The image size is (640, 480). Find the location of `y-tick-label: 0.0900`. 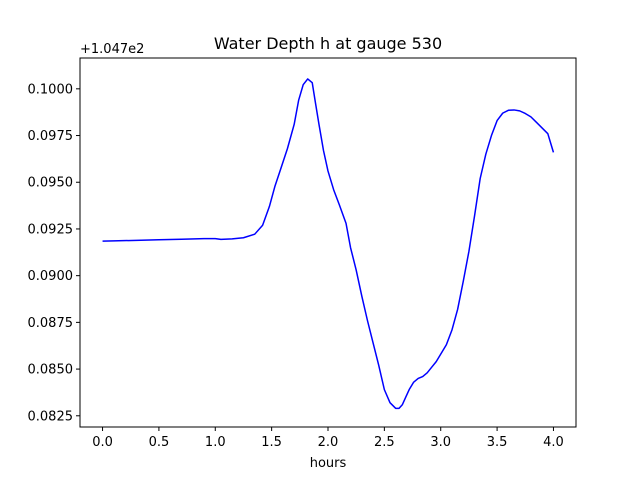

y-tick-label: 0.0900 is located at coordinates (51, 276).